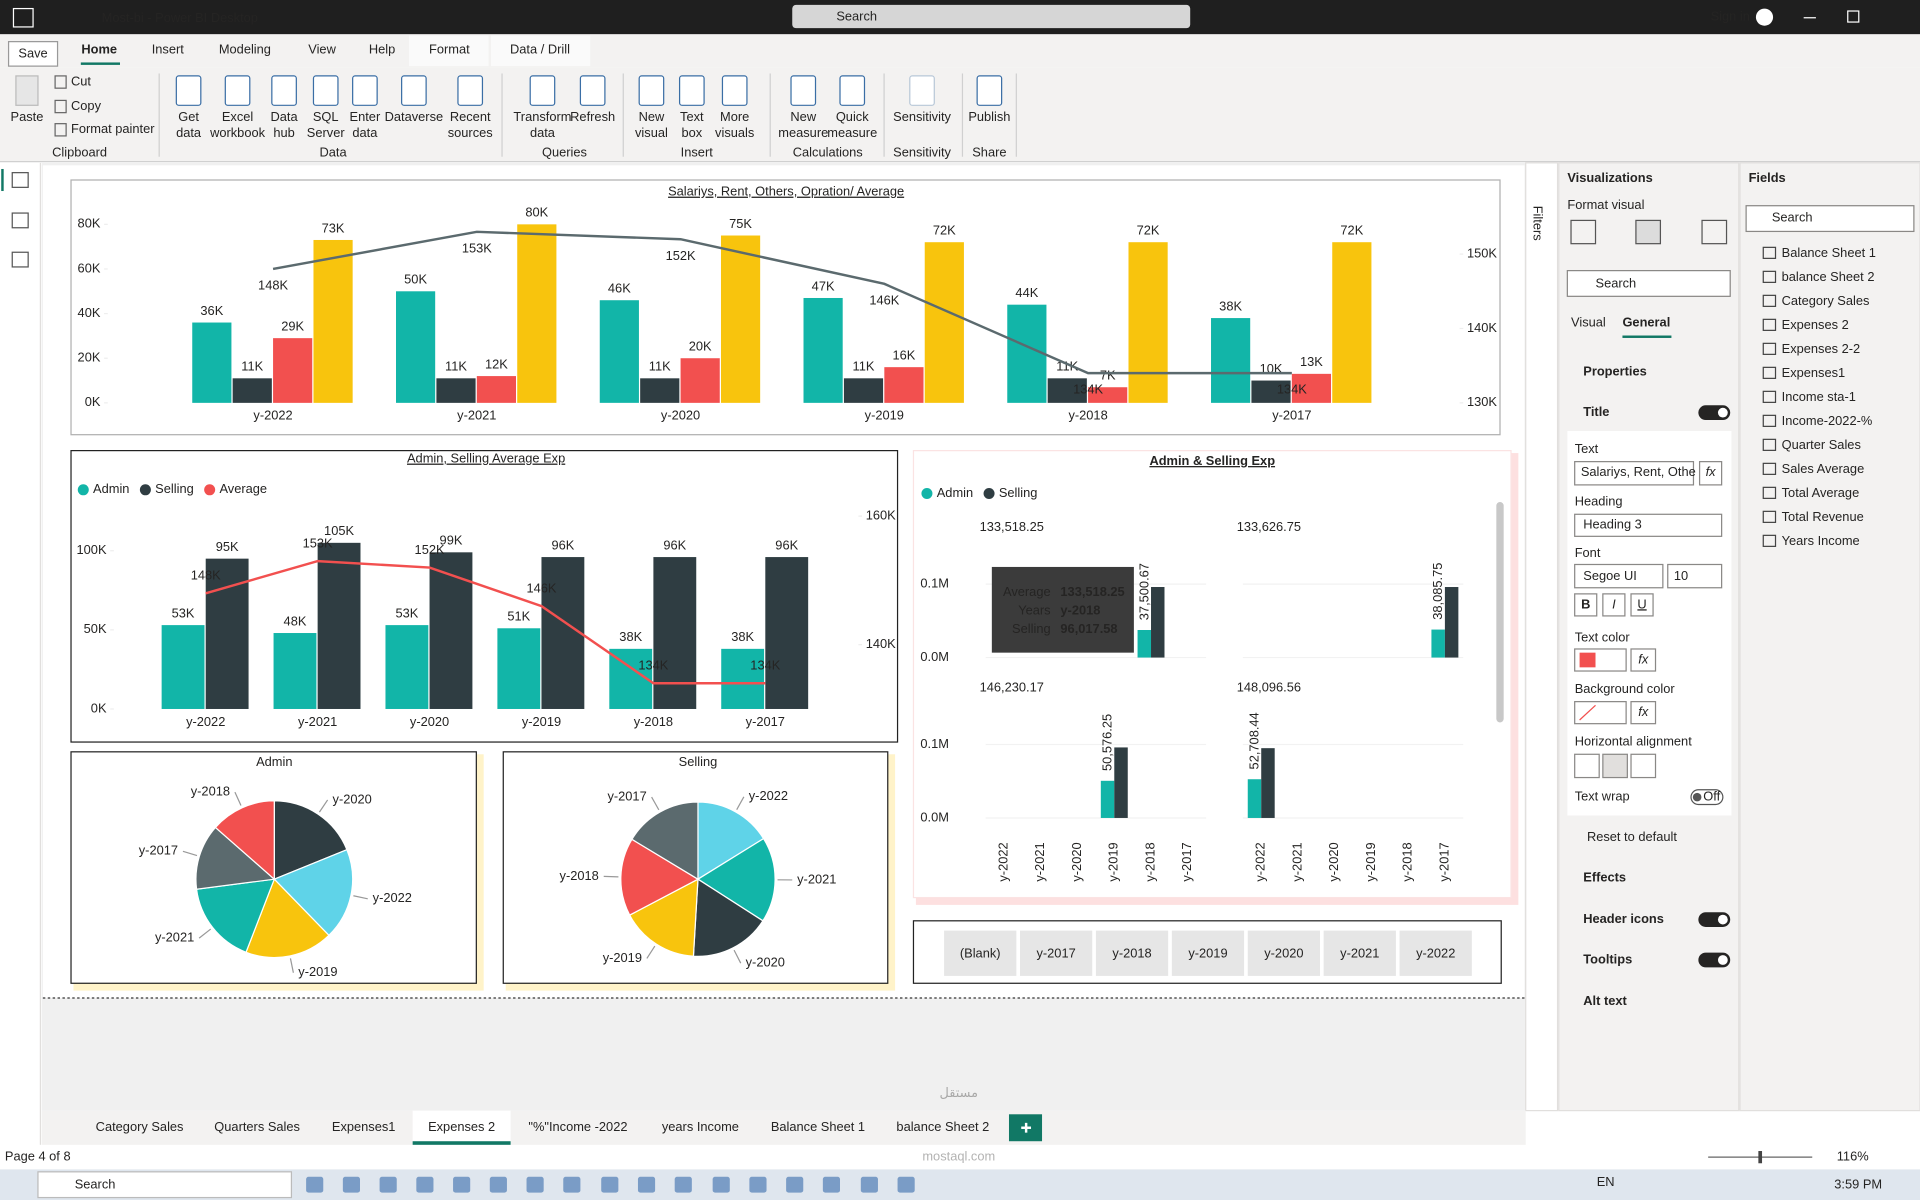 Image resolution: width=1920 pixels, height=1200 pixels. What do you see at coordinates (1823, 468) in the screenshot?
I see `field-table: Sales Average` at bounding box center [1823, 468].